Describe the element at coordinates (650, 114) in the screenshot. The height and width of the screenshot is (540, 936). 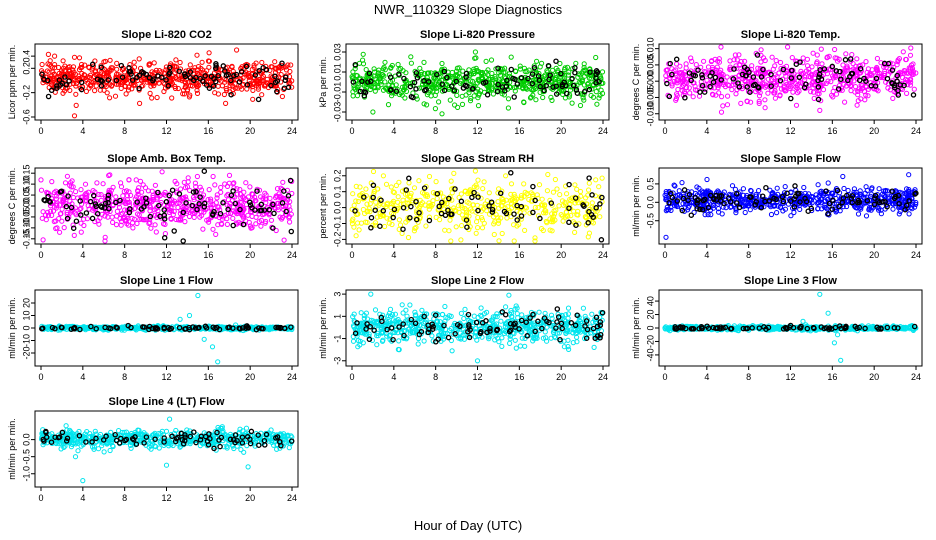
I see `y-tick-label: -0.010` at that location.